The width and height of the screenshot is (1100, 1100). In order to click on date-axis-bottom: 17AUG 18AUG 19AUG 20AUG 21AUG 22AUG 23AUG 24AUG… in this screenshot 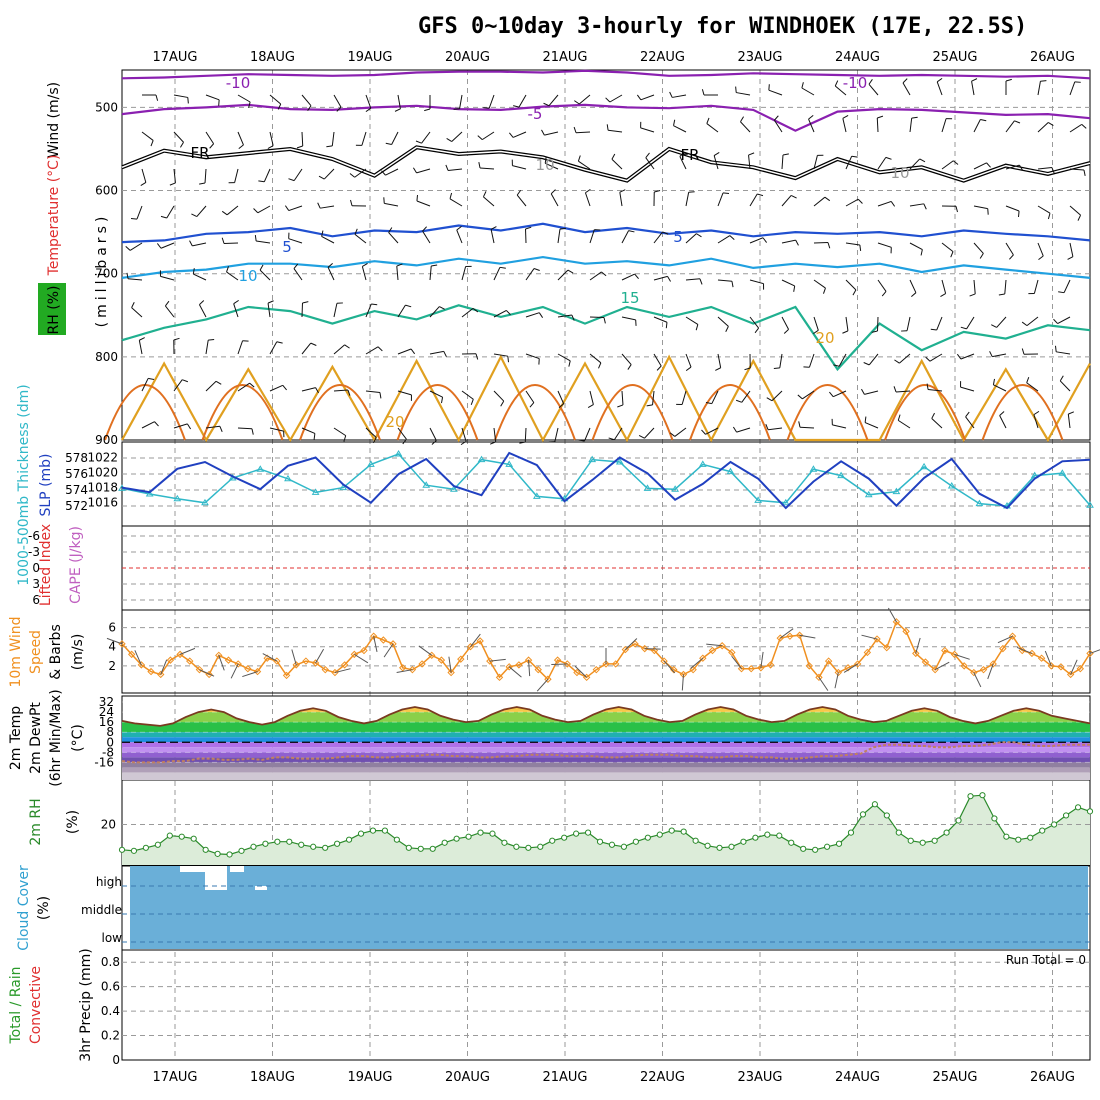, I will do `click(613, 1077)`.